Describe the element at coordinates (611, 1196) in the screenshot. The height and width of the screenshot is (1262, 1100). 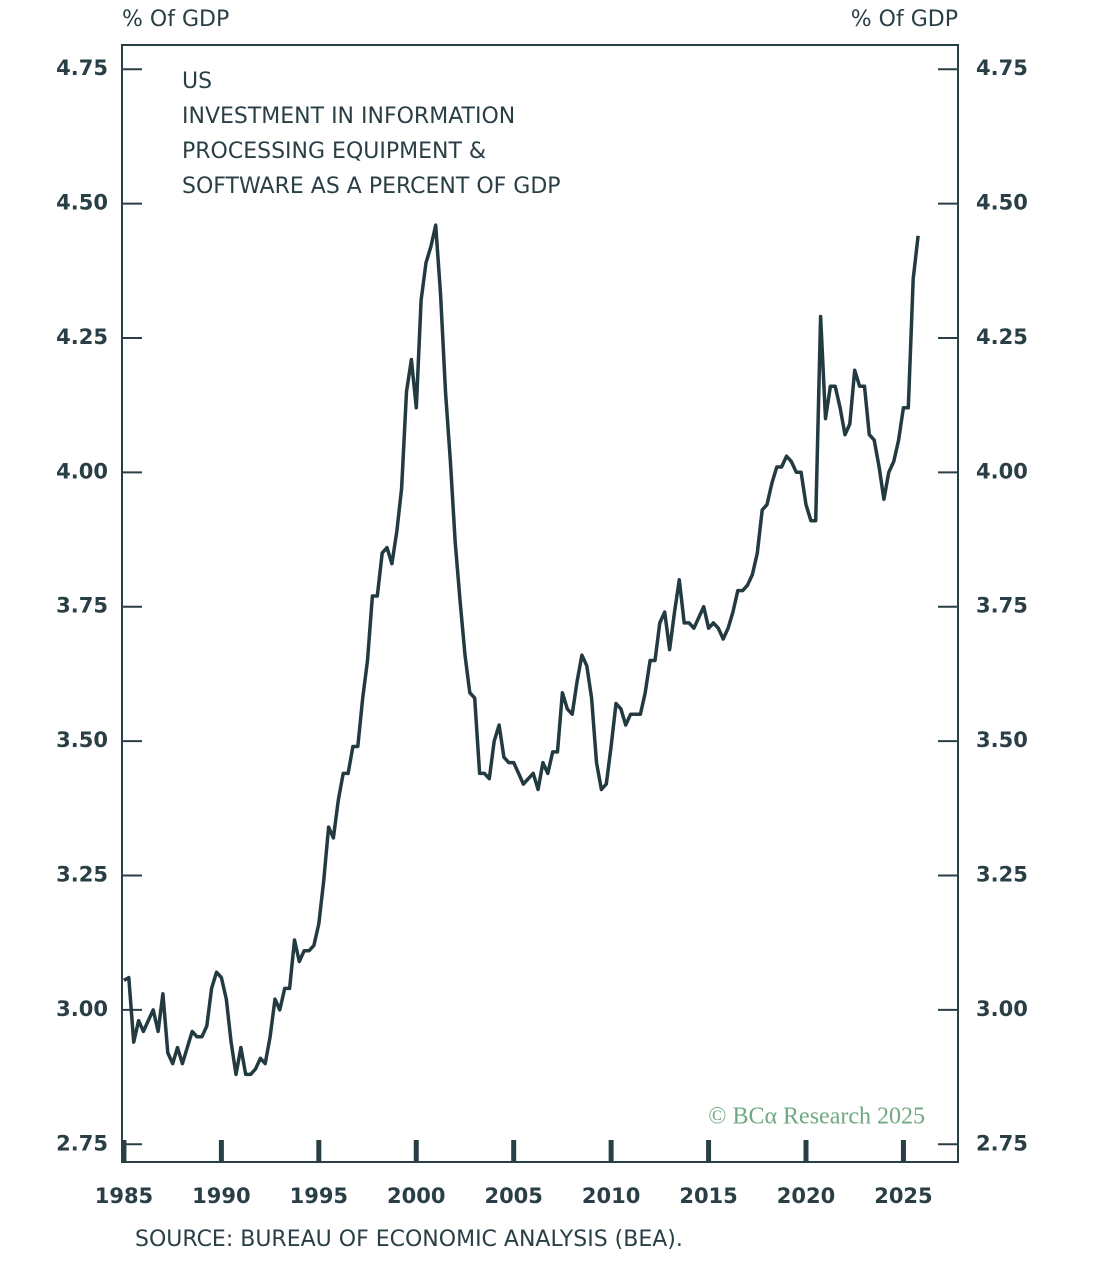
I see `x-tick-label: 2010` at that location.